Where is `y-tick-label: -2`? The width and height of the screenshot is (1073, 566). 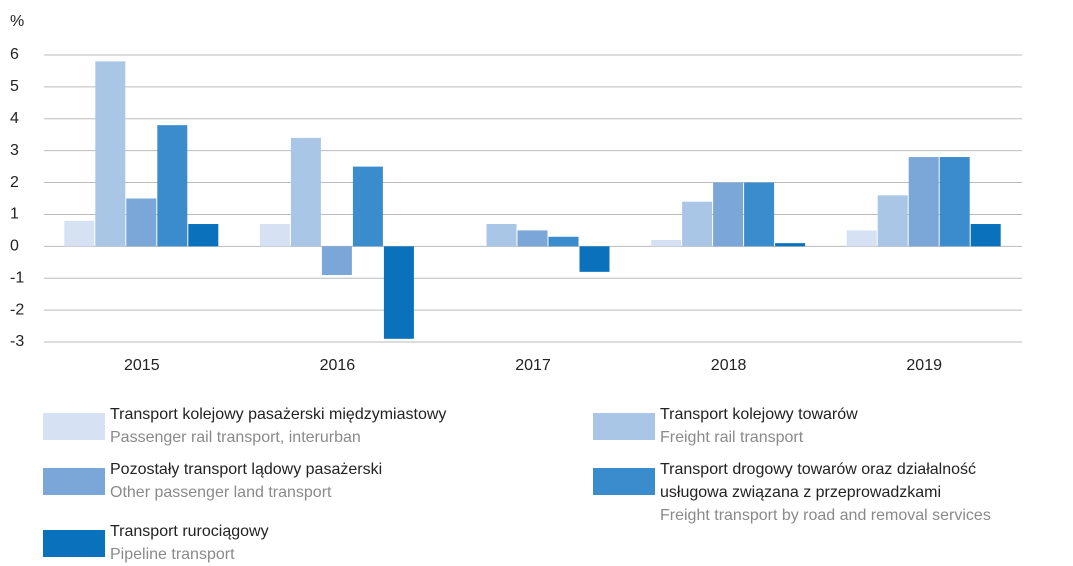 y-tick-label: -2 is located at coordinates (17, 309).